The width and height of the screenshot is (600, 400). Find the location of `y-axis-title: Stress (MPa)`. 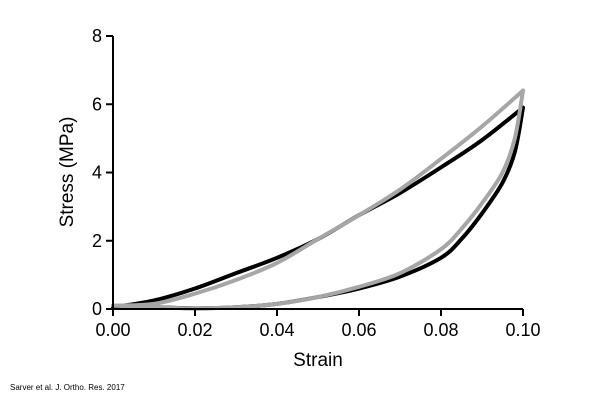

y-axis-title: Stress (MPa) is located at coordinates (67, 172).